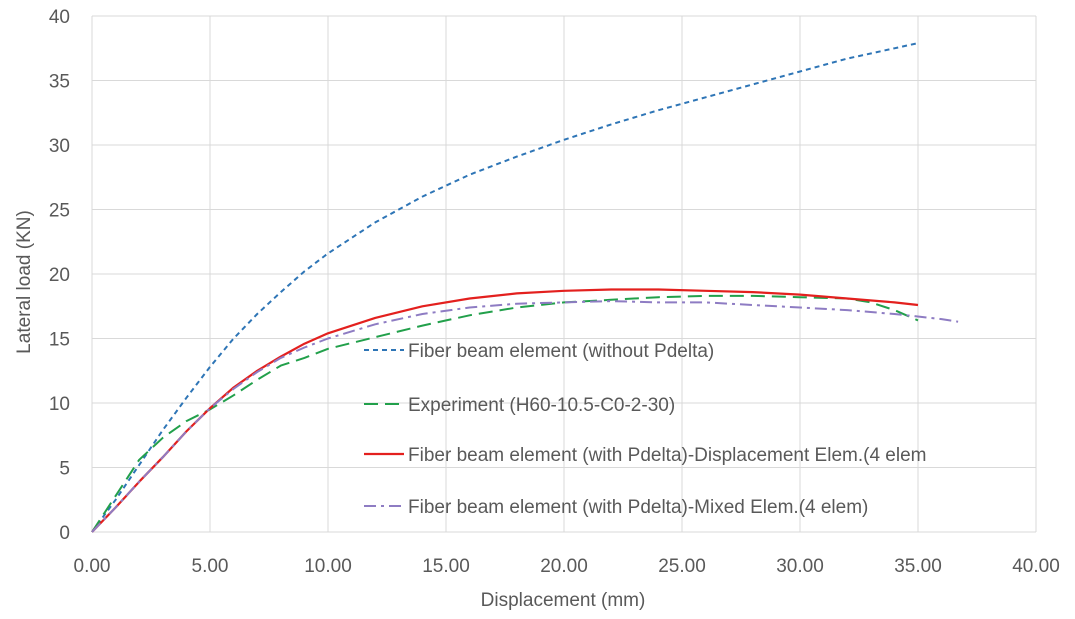  I want to click on x-tick-label: 5.00, so click(210, 566).